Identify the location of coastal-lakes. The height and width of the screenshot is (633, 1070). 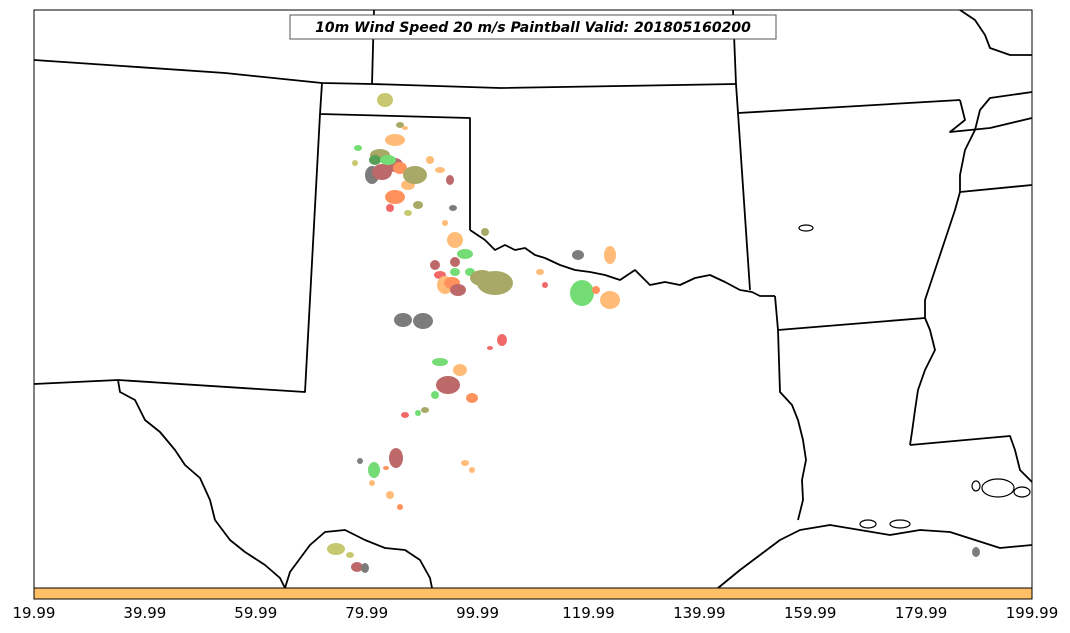
(914, 376).